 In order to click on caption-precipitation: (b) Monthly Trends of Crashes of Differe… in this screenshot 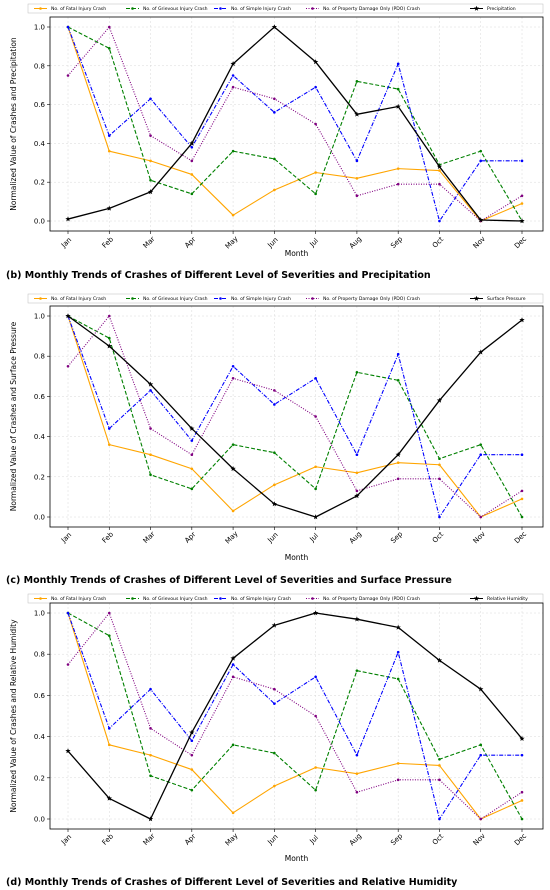, I will do `click(218, 275)`.